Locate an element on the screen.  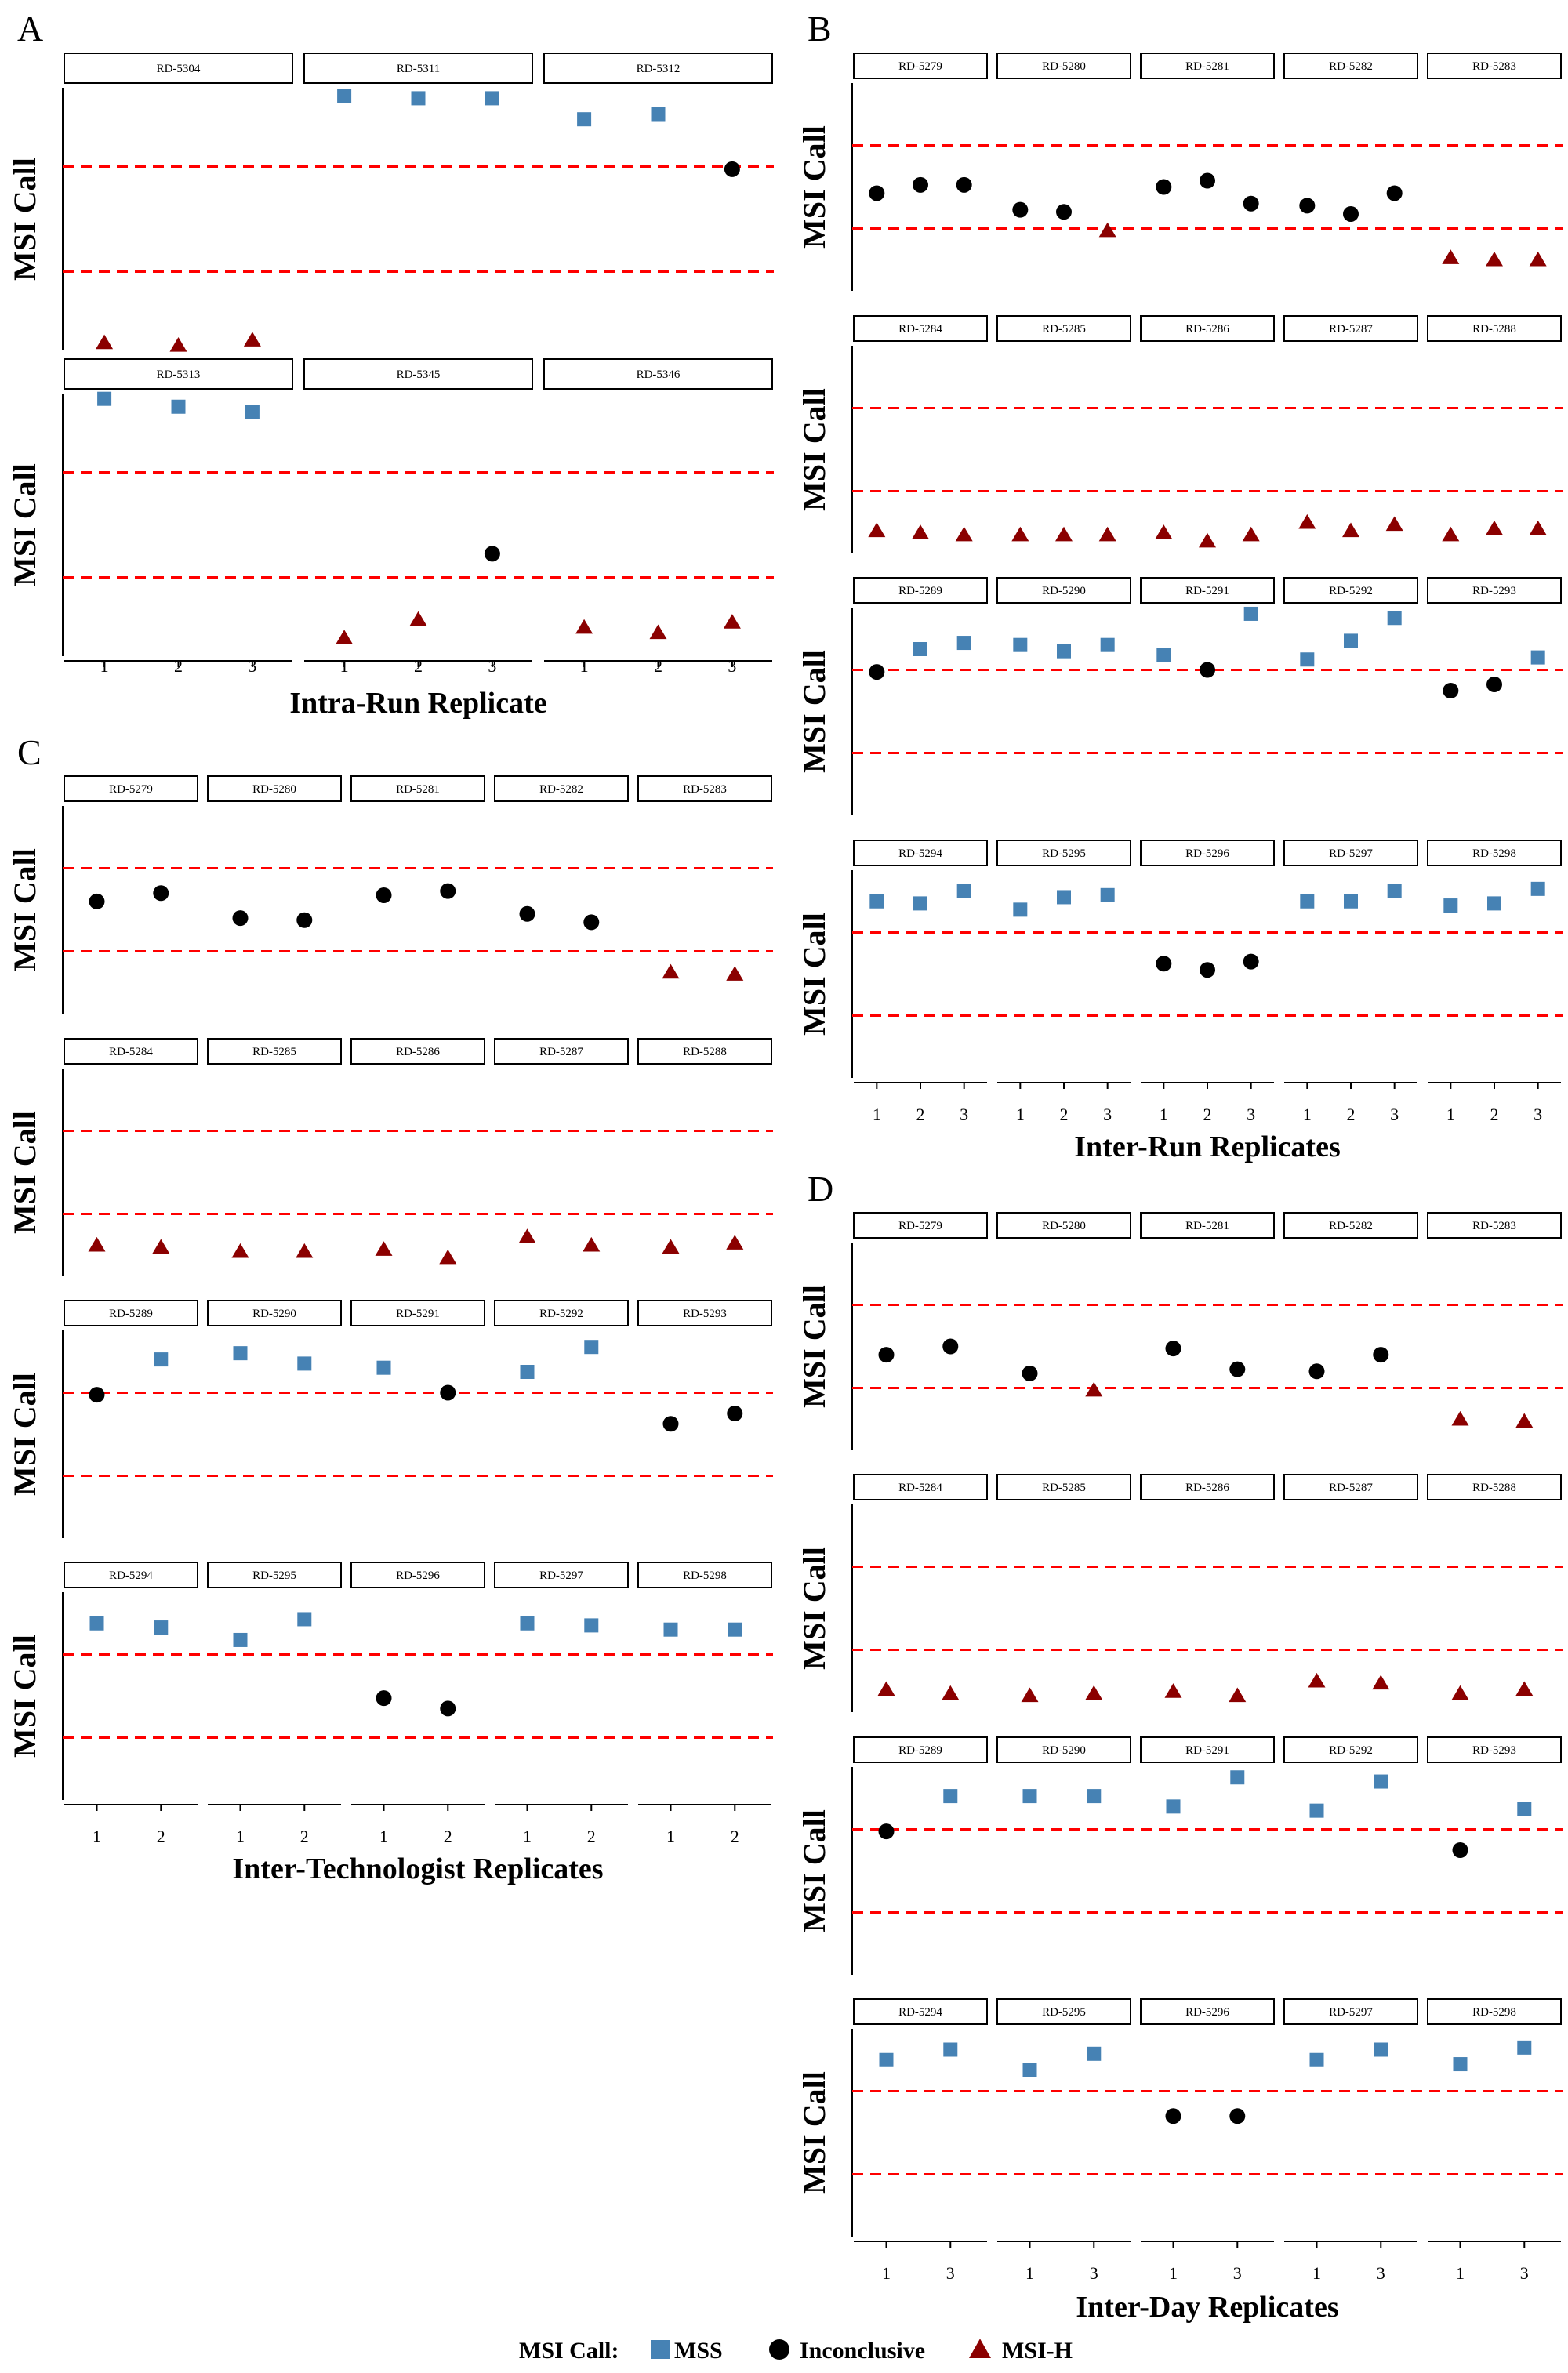
facet-label: RD-5283 is located at coordinates (705, 789).